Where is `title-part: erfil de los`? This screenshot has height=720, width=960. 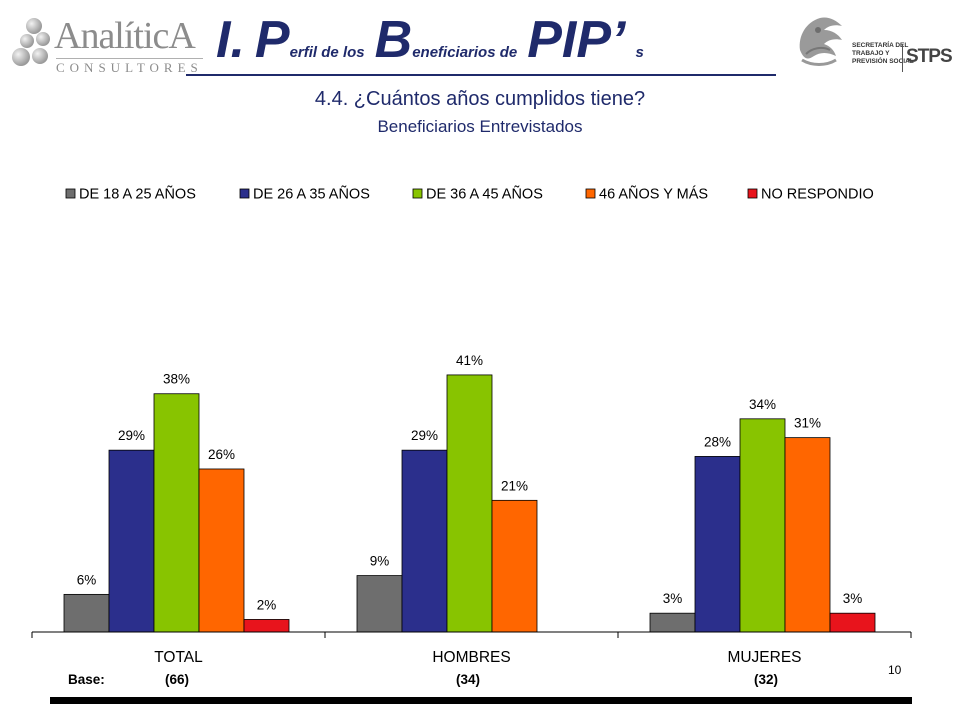
title-part: erfil de los is located at coordinates (327, 52).